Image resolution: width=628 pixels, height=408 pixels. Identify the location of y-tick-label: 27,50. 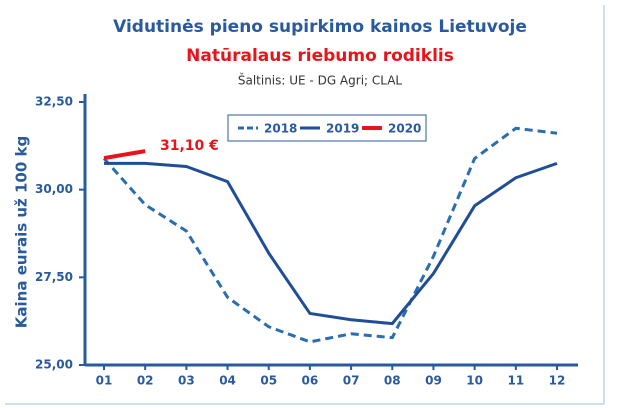
(54, 277).